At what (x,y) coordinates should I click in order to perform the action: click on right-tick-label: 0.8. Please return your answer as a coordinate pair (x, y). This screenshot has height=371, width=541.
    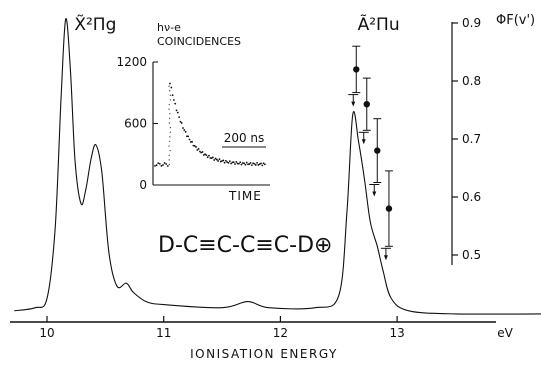
    Looking at the image, I should click on (471, 81).